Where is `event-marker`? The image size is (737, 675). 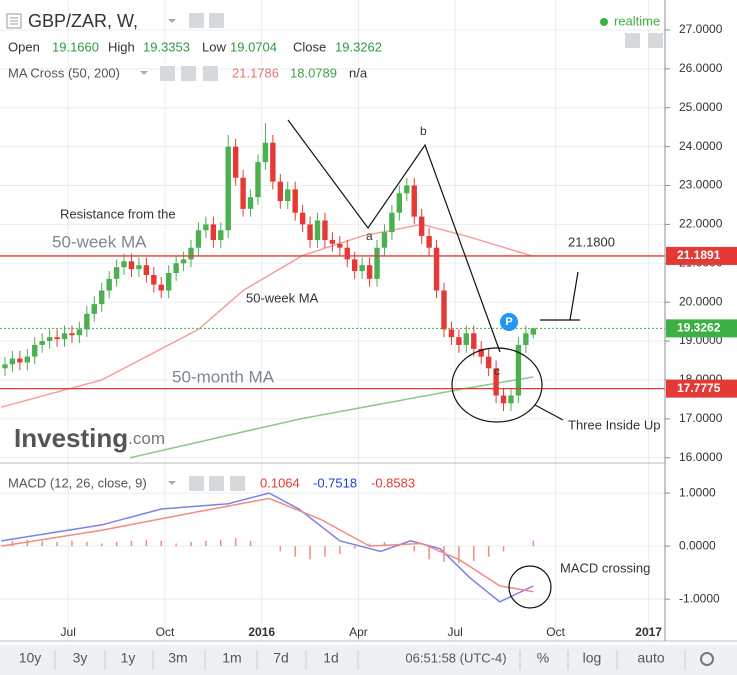 event-marker is located at coordinates (509, 322).